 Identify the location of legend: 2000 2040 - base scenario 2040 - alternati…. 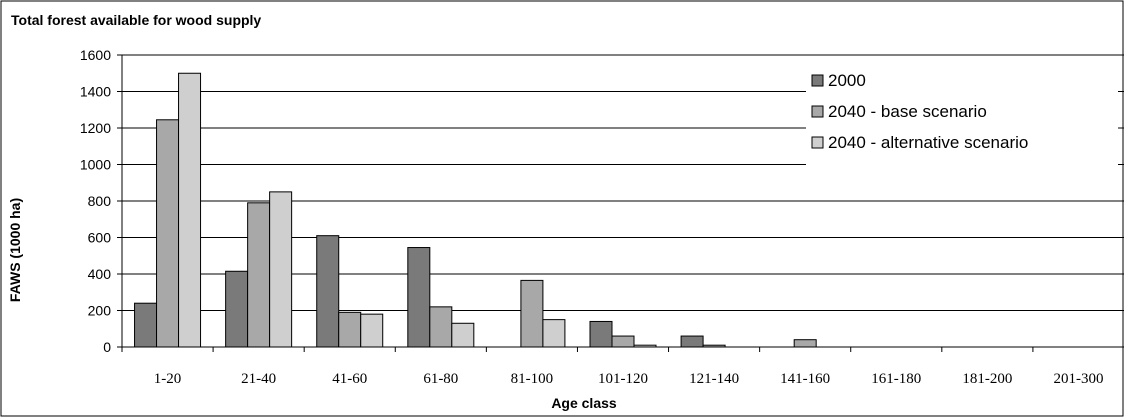
(962, 120).